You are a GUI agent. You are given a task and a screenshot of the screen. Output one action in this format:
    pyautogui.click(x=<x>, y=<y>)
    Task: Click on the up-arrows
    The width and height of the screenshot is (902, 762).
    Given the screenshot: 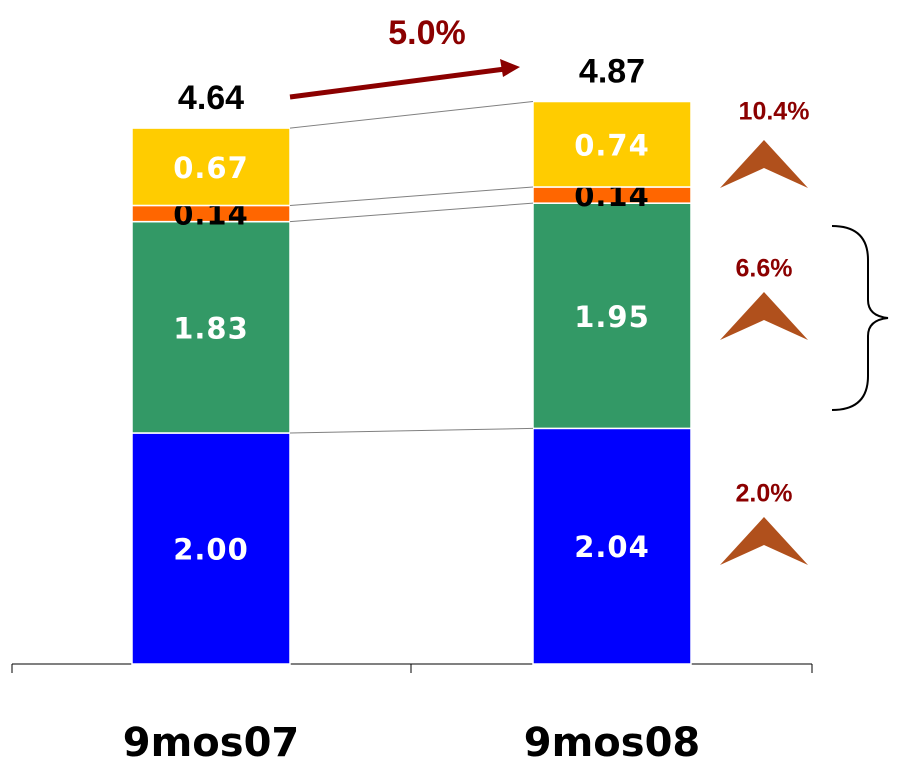 What is the action you would take?
    pyautogui.click(x=764, y=352)
    